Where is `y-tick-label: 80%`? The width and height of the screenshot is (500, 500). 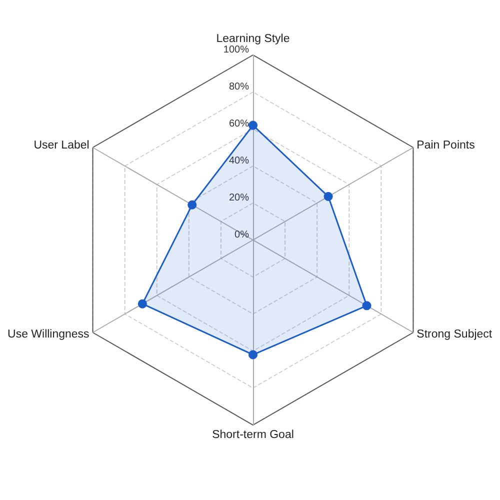
y-tick-label: 80% is located at coordinates (239, 87).